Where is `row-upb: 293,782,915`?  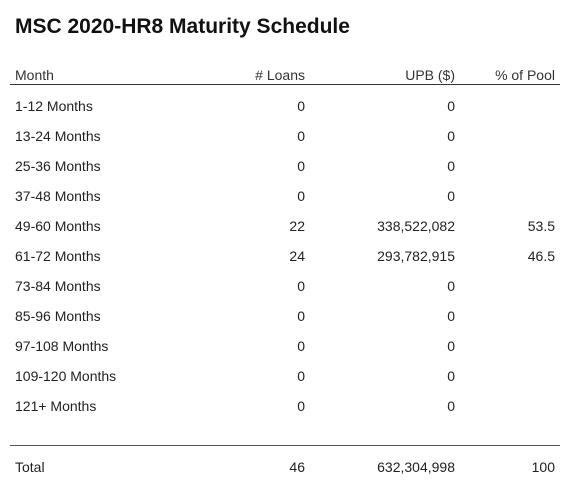 row-upb: 293,782,915 is located at coordinates (416, 256).